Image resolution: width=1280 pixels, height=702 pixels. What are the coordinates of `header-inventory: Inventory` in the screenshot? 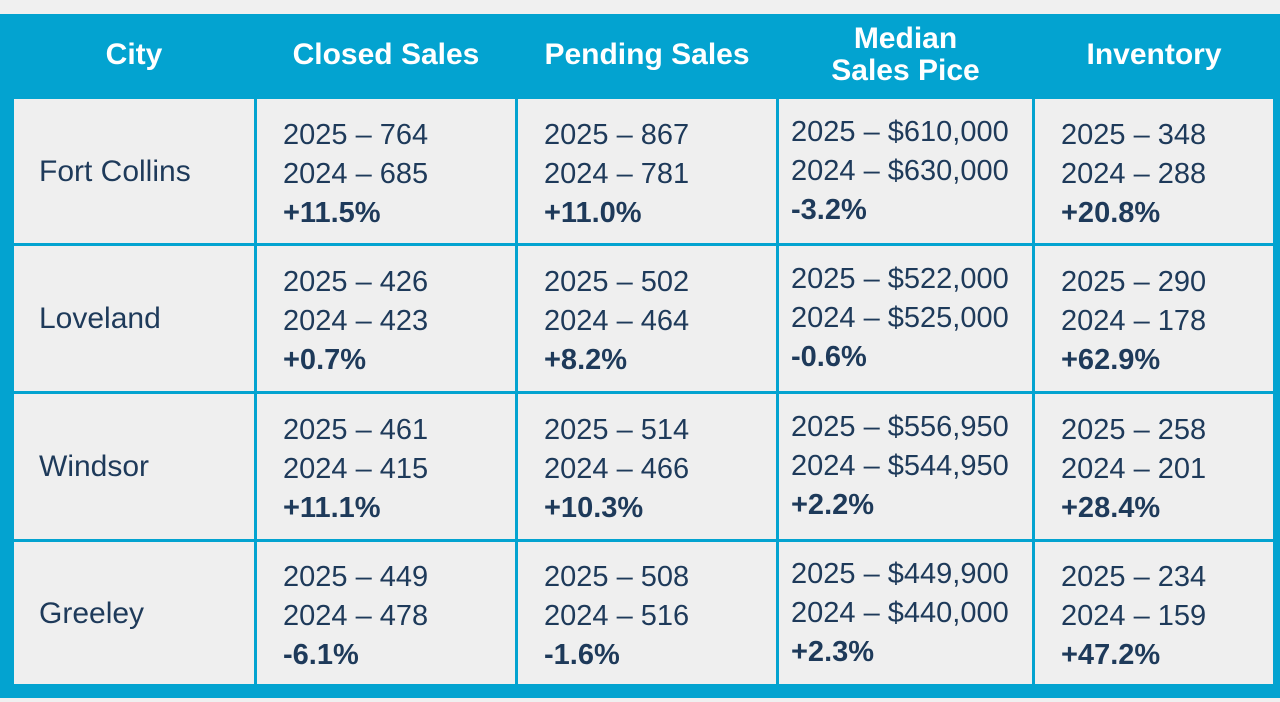 It's located at (1154, 55).